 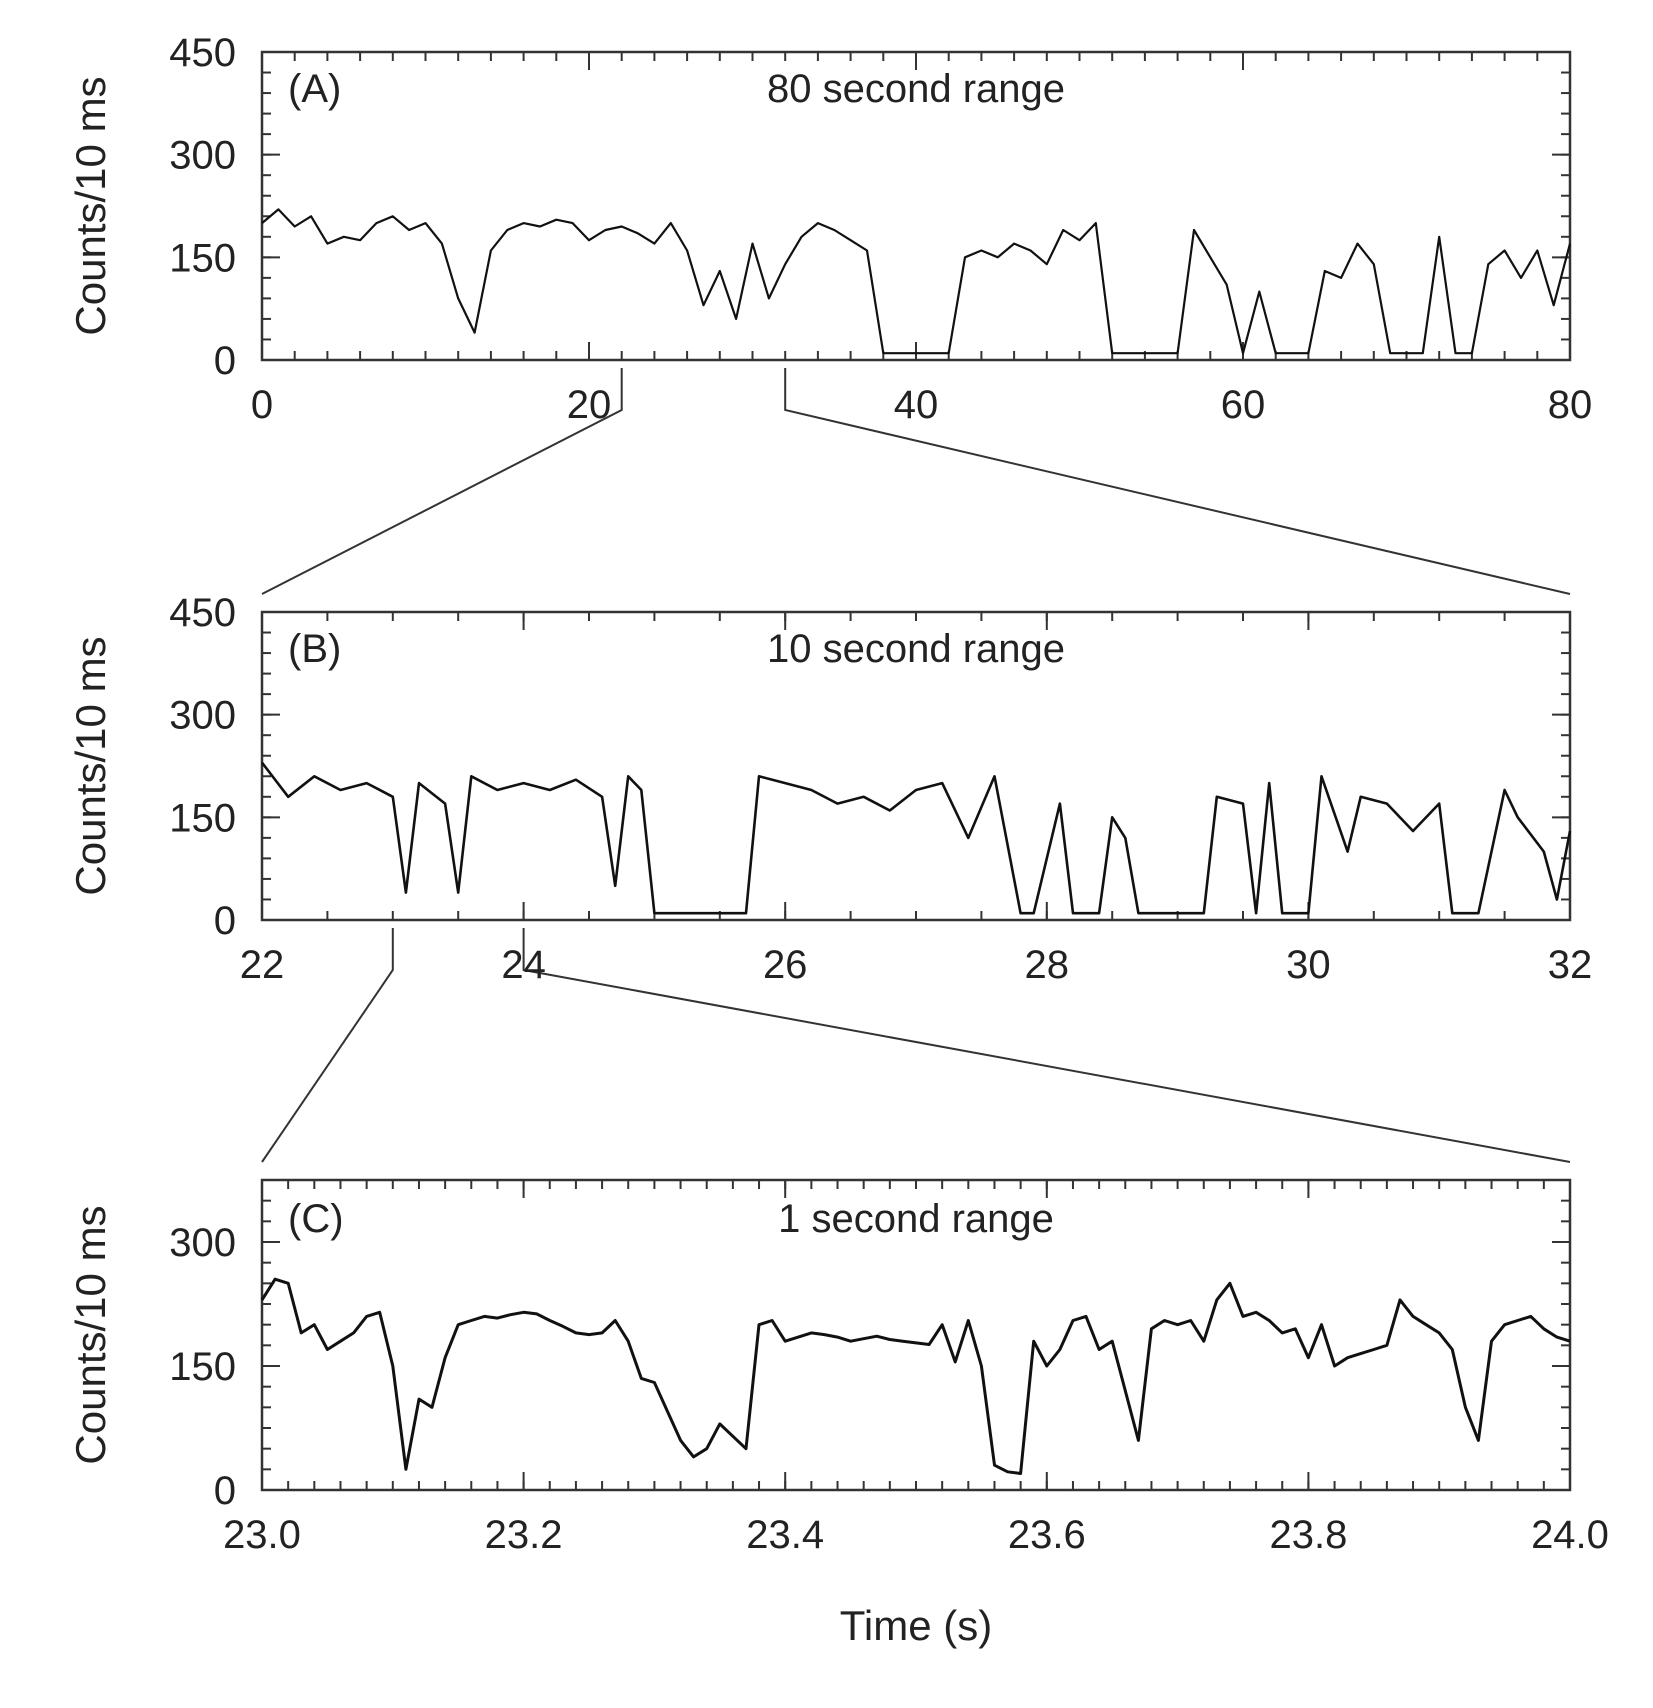 I want to click on x-tick-label: 30, so click(x=1308, y=965).